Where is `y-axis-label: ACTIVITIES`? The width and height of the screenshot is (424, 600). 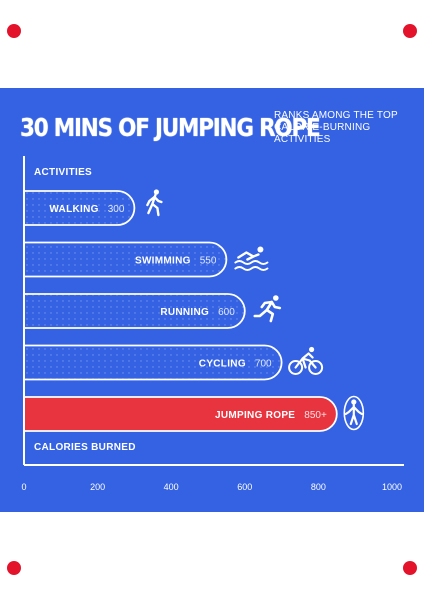
y-axis-label: ACTIVITIES is located at coordinates (63, 172).